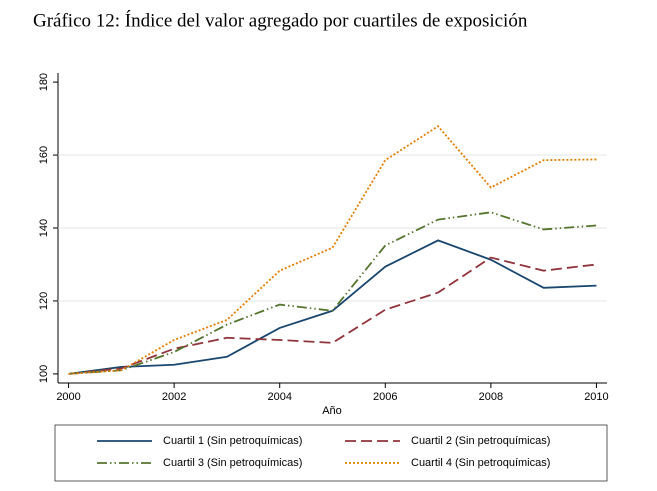 The height and width of the screenshot is (491, 657). Describe the element at coordinates (44, 155) in the screenshot. I see `y-tick-label: 160` at that location.